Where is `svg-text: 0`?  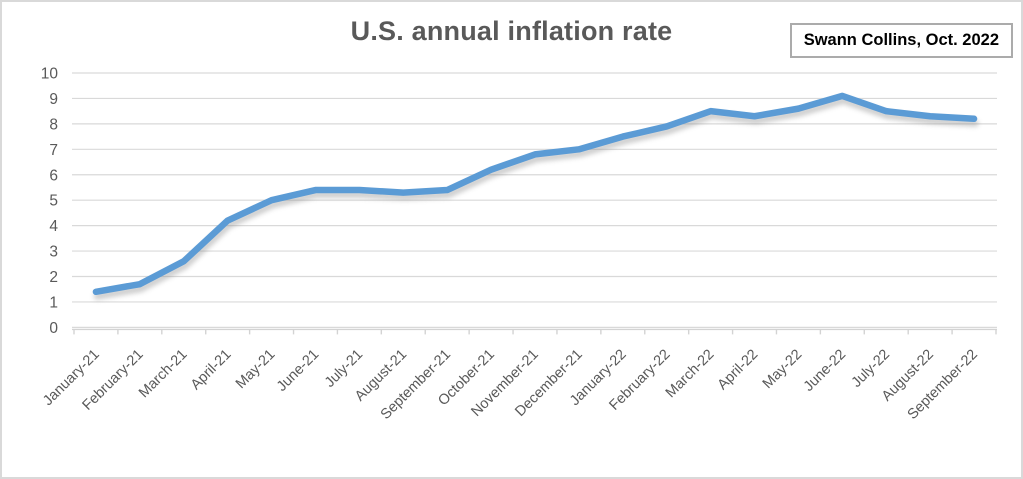
svg-text: 0 is located at coordinates (53, 328).